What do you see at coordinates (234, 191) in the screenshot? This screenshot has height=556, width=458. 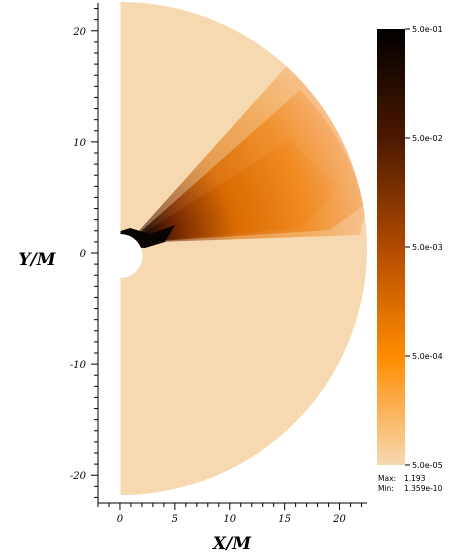 I see `wedge-core` at bounding box center [234, 191].